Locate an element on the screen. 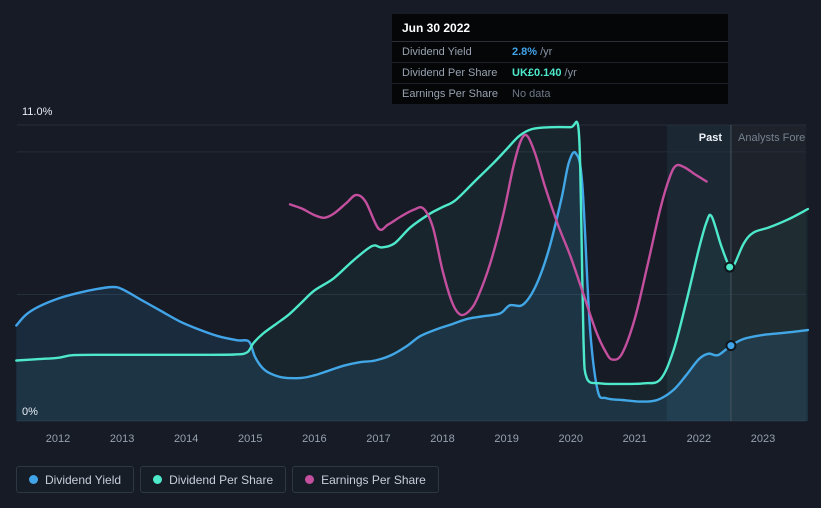 The width and height of the screenshot is (821, 508). x-tick-label: 2012 is located at coordinates (58, 439).